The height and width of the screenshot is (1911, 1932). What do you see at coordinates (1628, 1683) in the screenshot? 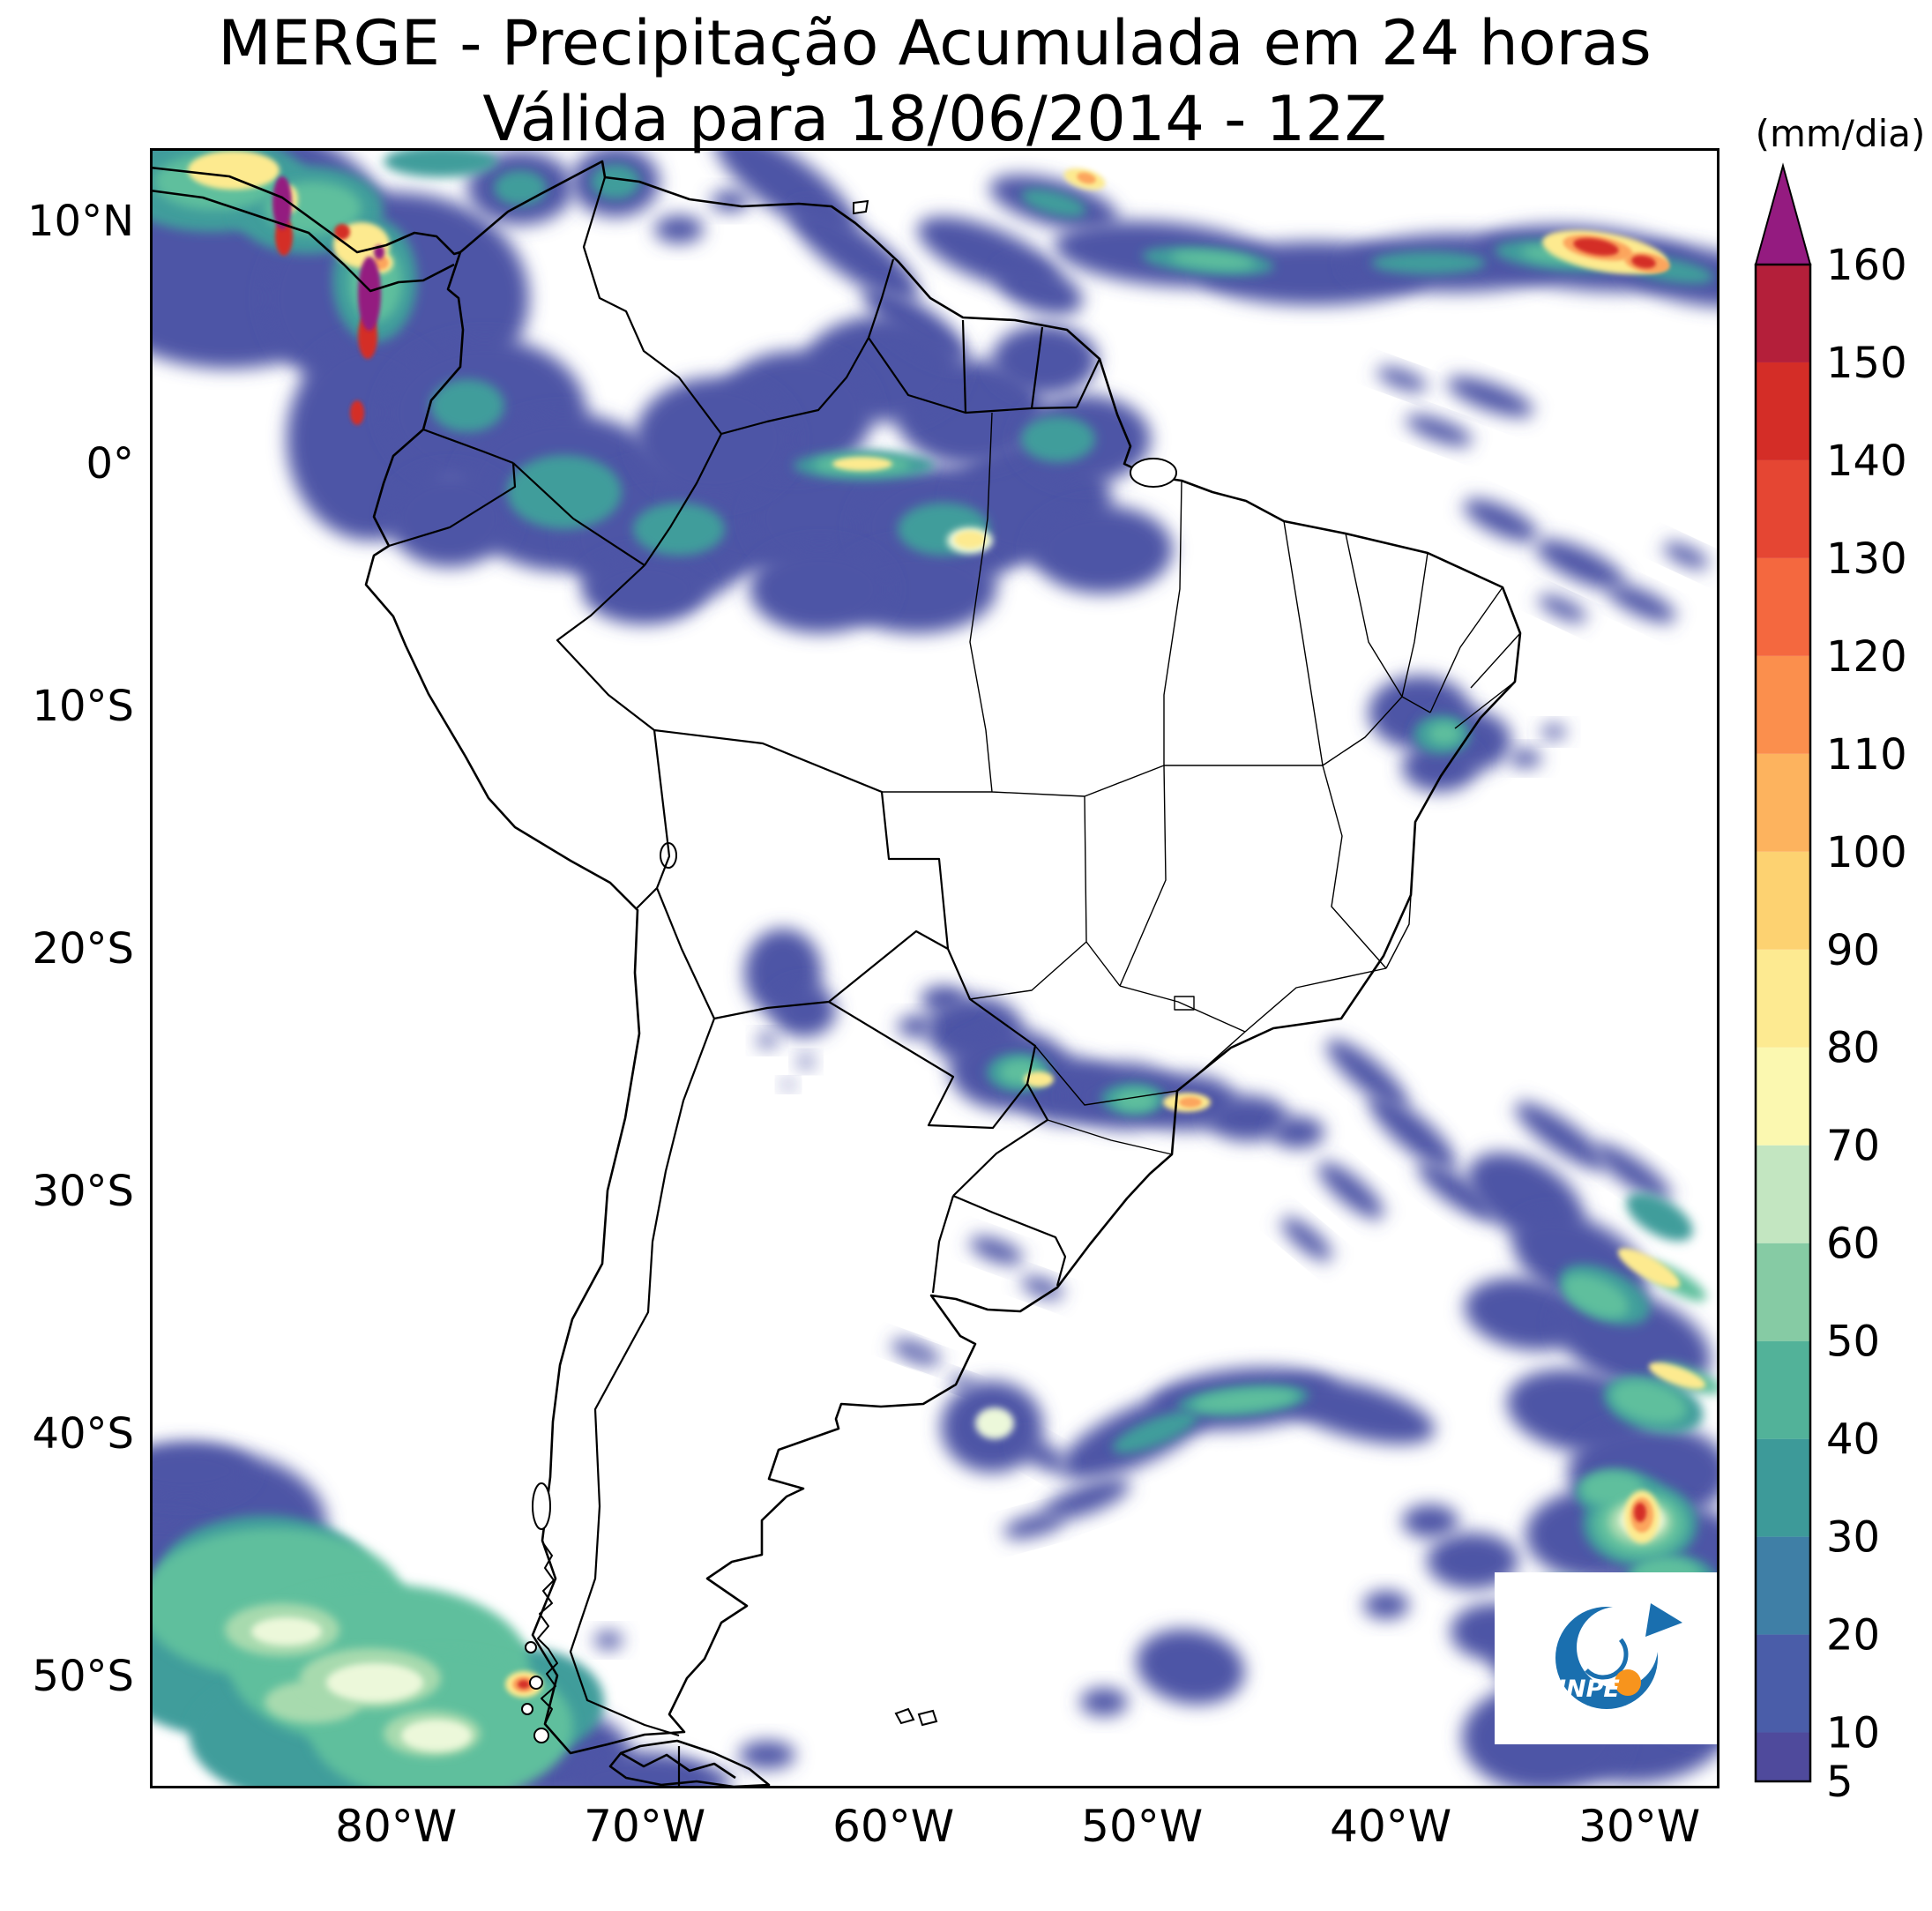
I see `logo-orange-dot` at bounding box center [1628, 1683].